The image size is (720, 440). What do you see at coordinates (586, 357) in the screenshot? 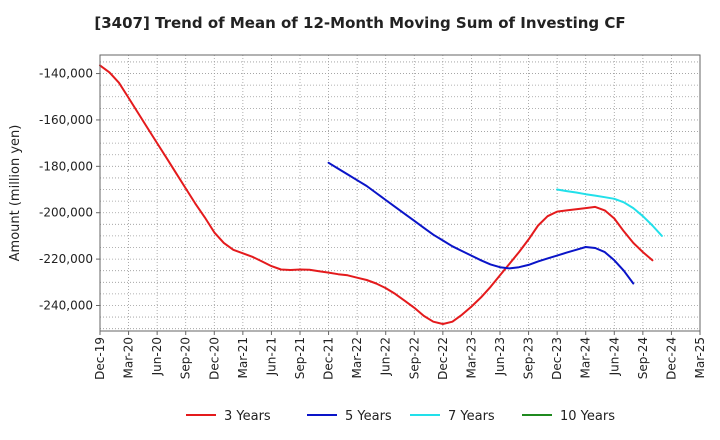
I see `x-tick-label: Mar-24` at bounding box center [586, 357].